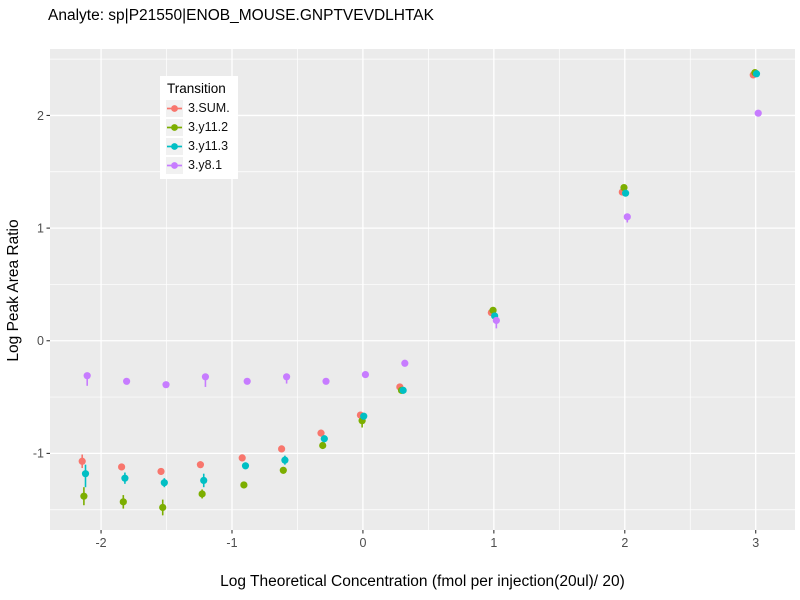 Image resolution: width=800 pixels, height=600 pixels. I want to click on legend-item-label: 3.y8.1, so click(205, 165).